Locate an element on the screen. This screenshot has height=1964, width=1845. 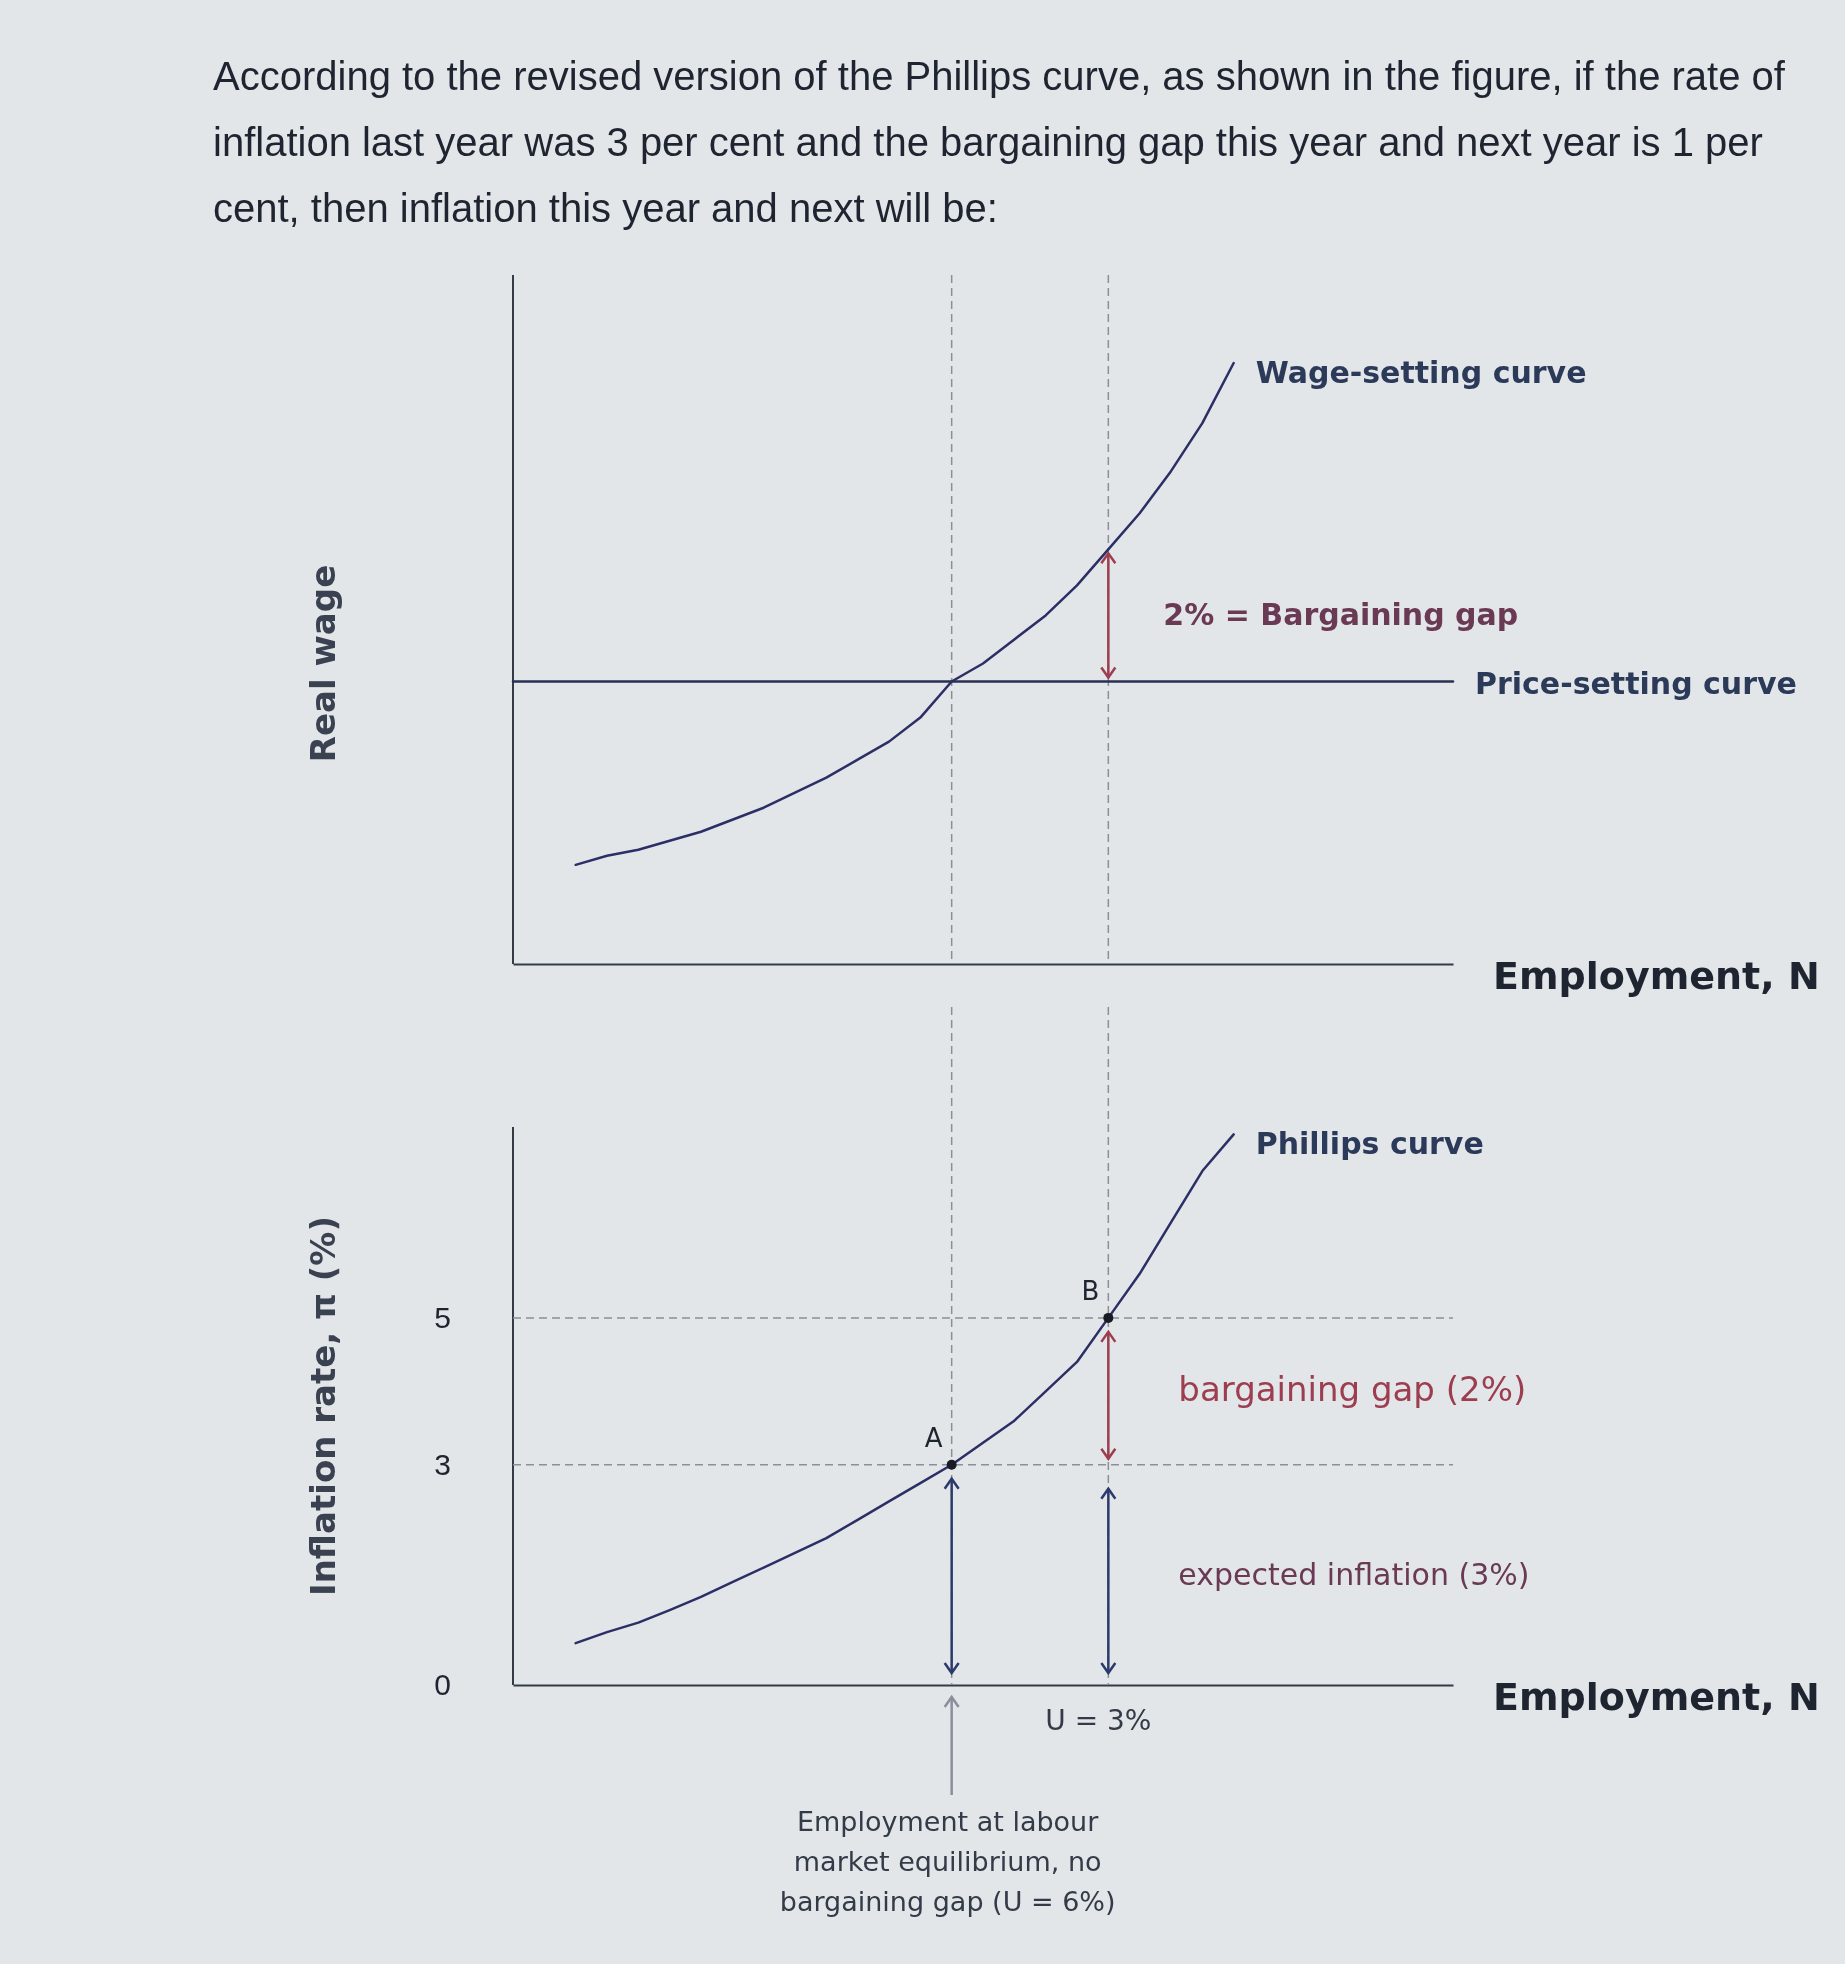
series-label: Wage-setting curve is located at coordinates (1421, 372).